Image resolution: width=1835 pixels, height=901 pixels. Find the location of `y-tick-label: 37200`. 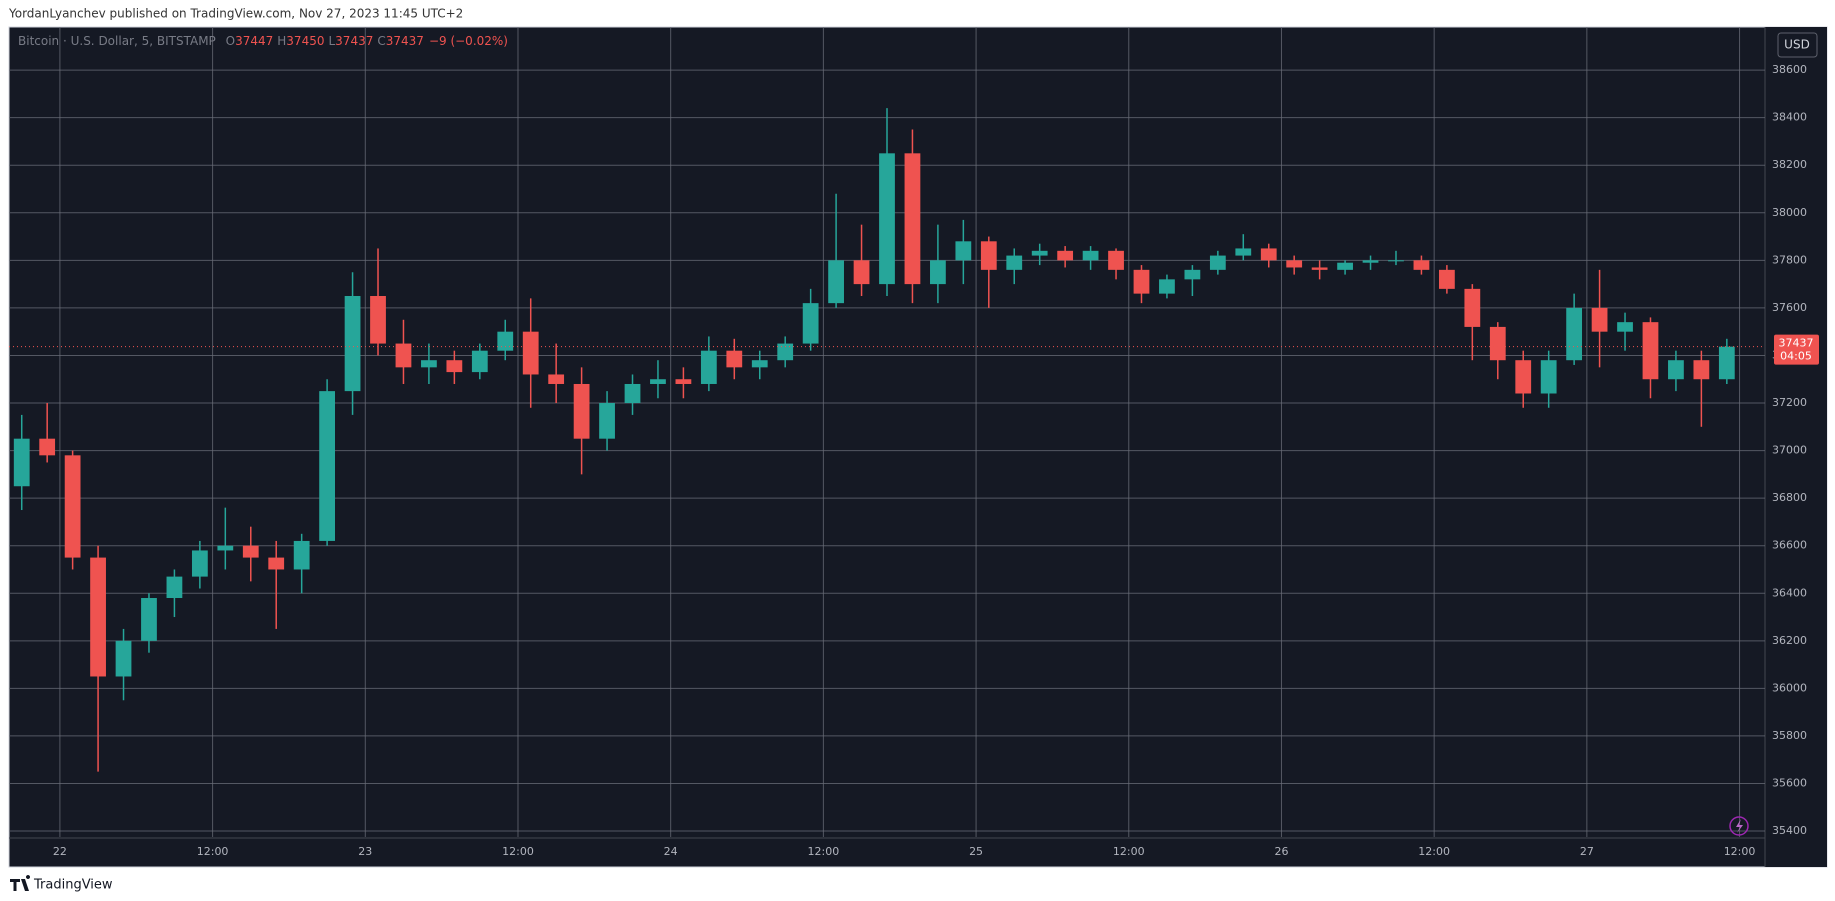

y-tick-label: 37200 is located at coordinates (1789, 402).